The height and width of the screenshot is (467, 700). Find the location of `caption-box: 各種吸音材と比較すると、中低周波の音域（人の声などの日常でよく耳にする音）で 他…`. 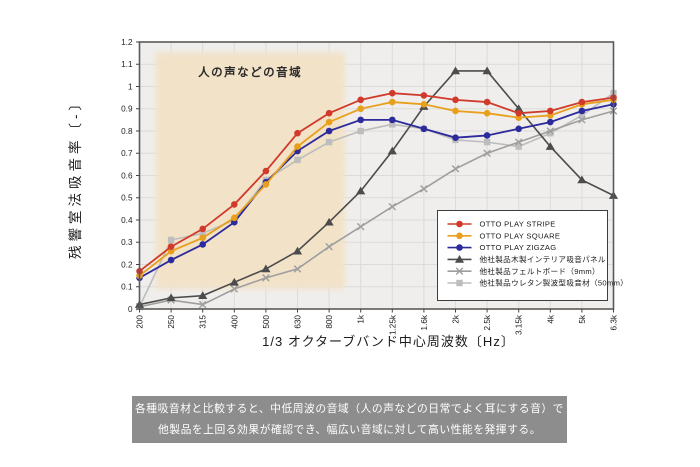

caption-box: 各種吸音材と比較すると、中低周波の音域（人の声などの日常でよく耳にする音）で 他… is located at coordinates (349, 419).